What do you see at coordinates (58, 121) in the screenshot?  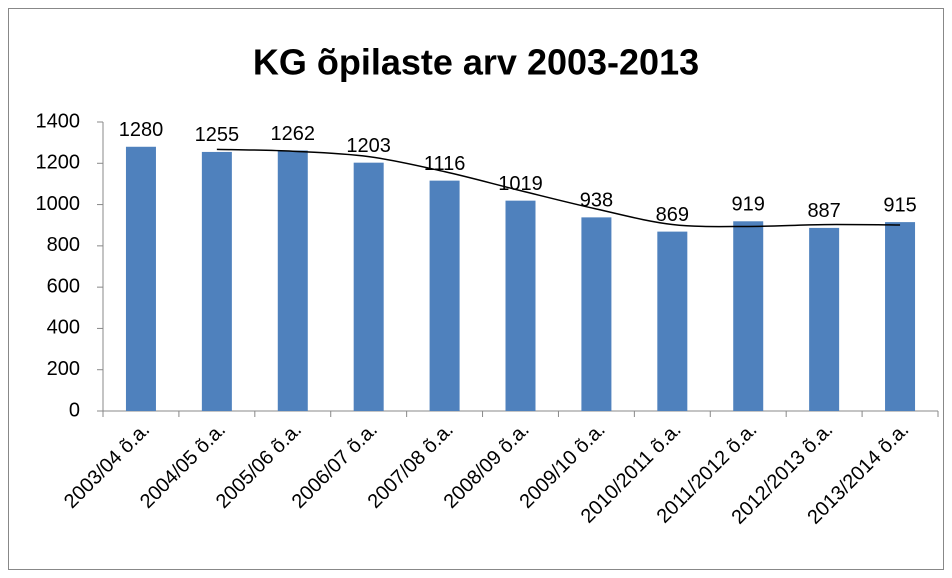 I see `y-tick-label: 1400` at bounding box center [58, 121].